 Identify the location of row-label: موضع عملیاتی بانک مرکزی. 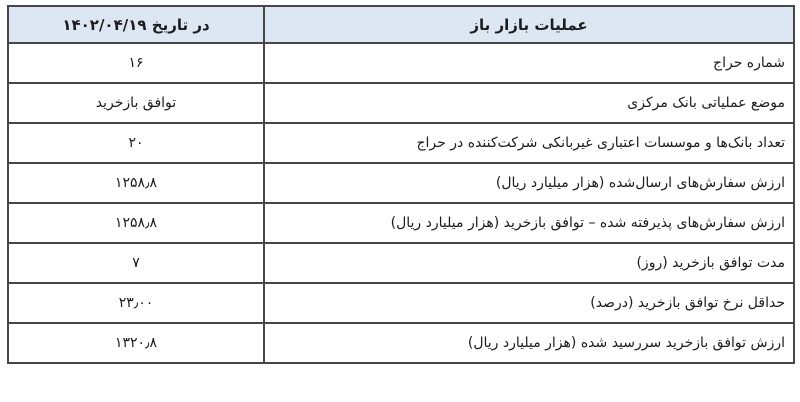
(529, 103).